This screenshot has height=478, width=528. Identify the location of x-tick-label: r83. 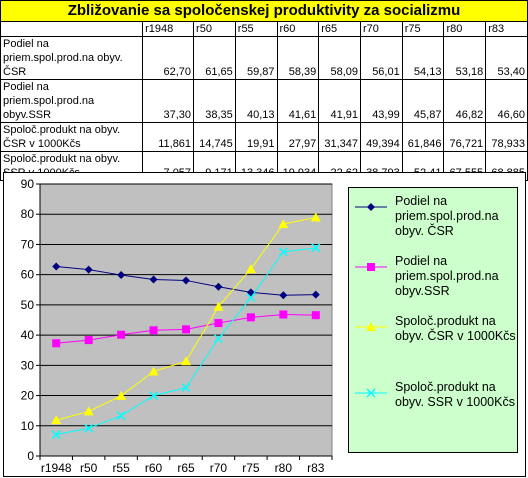
(316, 468).